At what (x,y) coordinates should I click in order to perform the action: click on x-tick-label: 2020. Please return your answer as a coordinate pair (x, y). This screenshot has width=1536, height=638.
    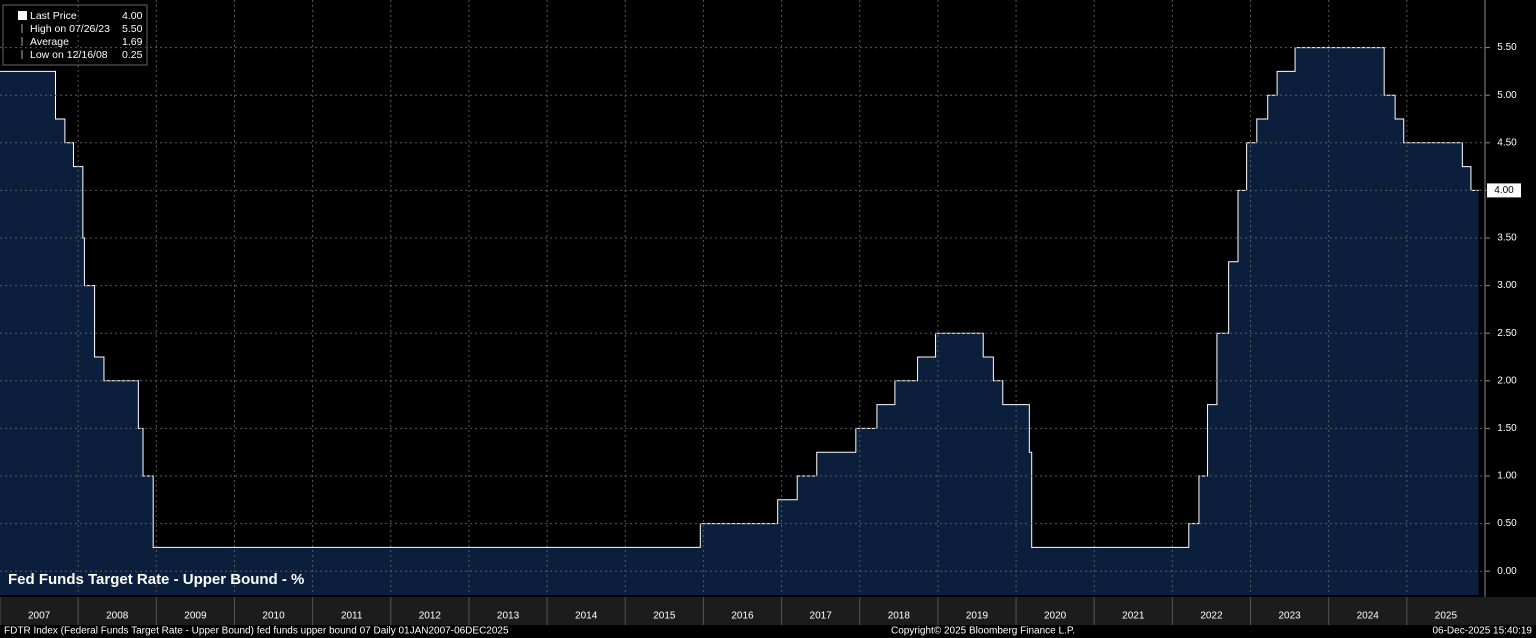
    Looking at the image, I should click on (1055, 616).